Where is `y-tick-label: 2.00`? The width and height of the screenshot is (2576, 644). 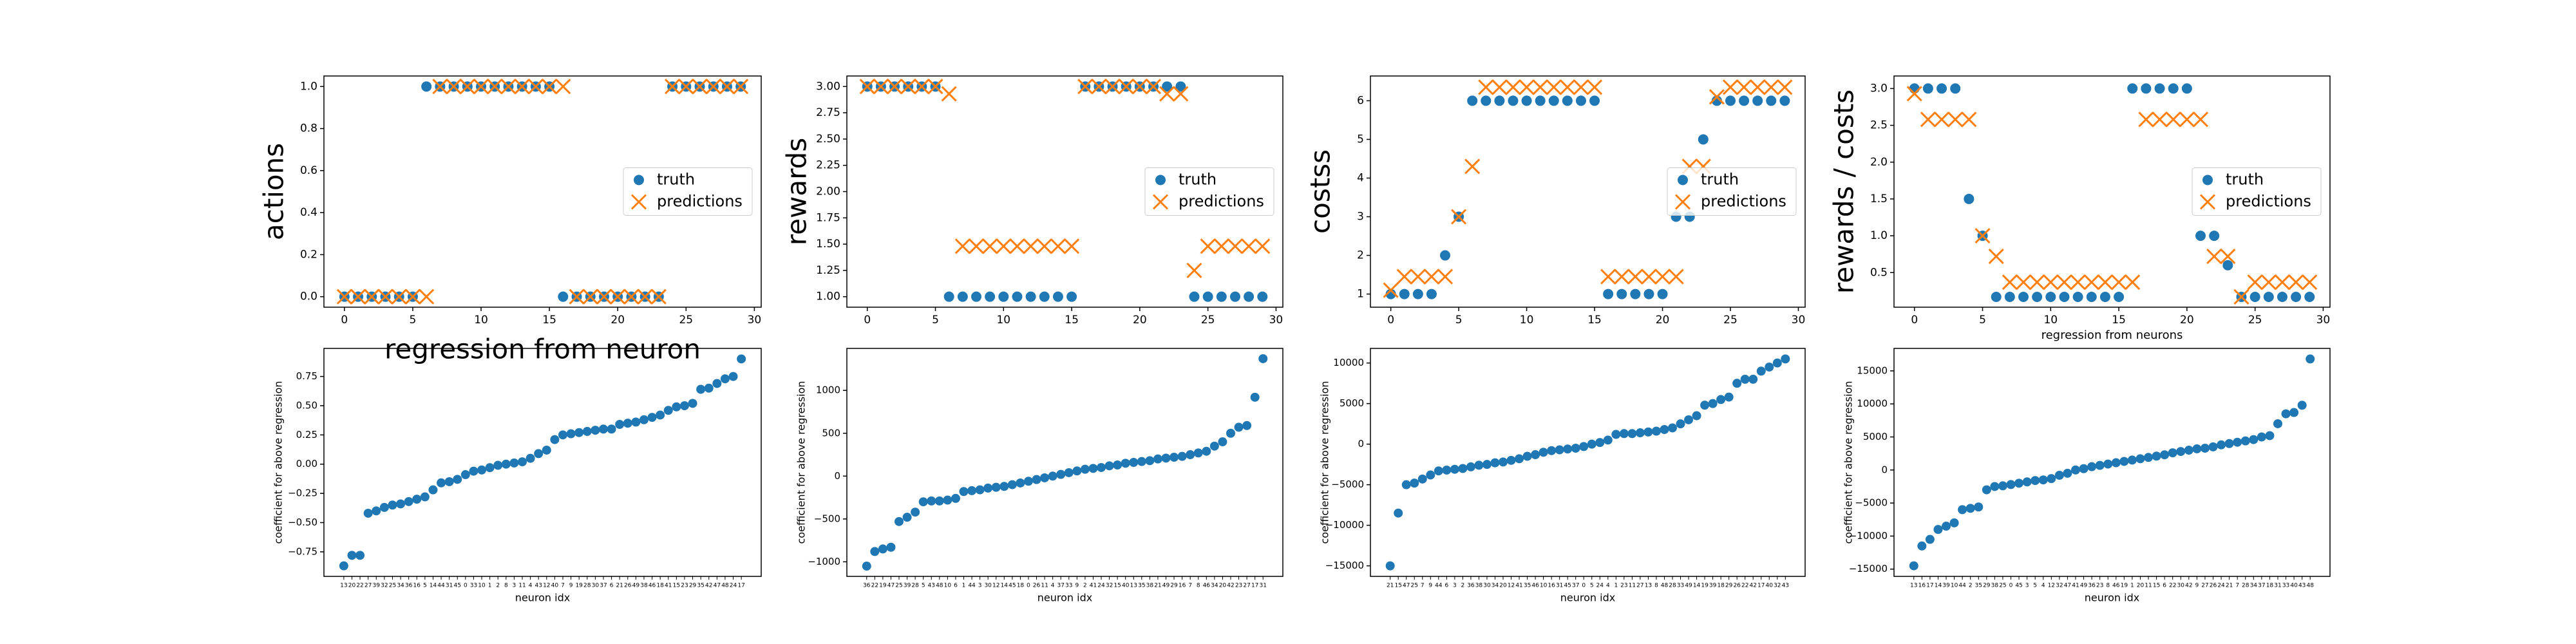 y-tick-label: 2.00 is located at coordinates (828, 191).